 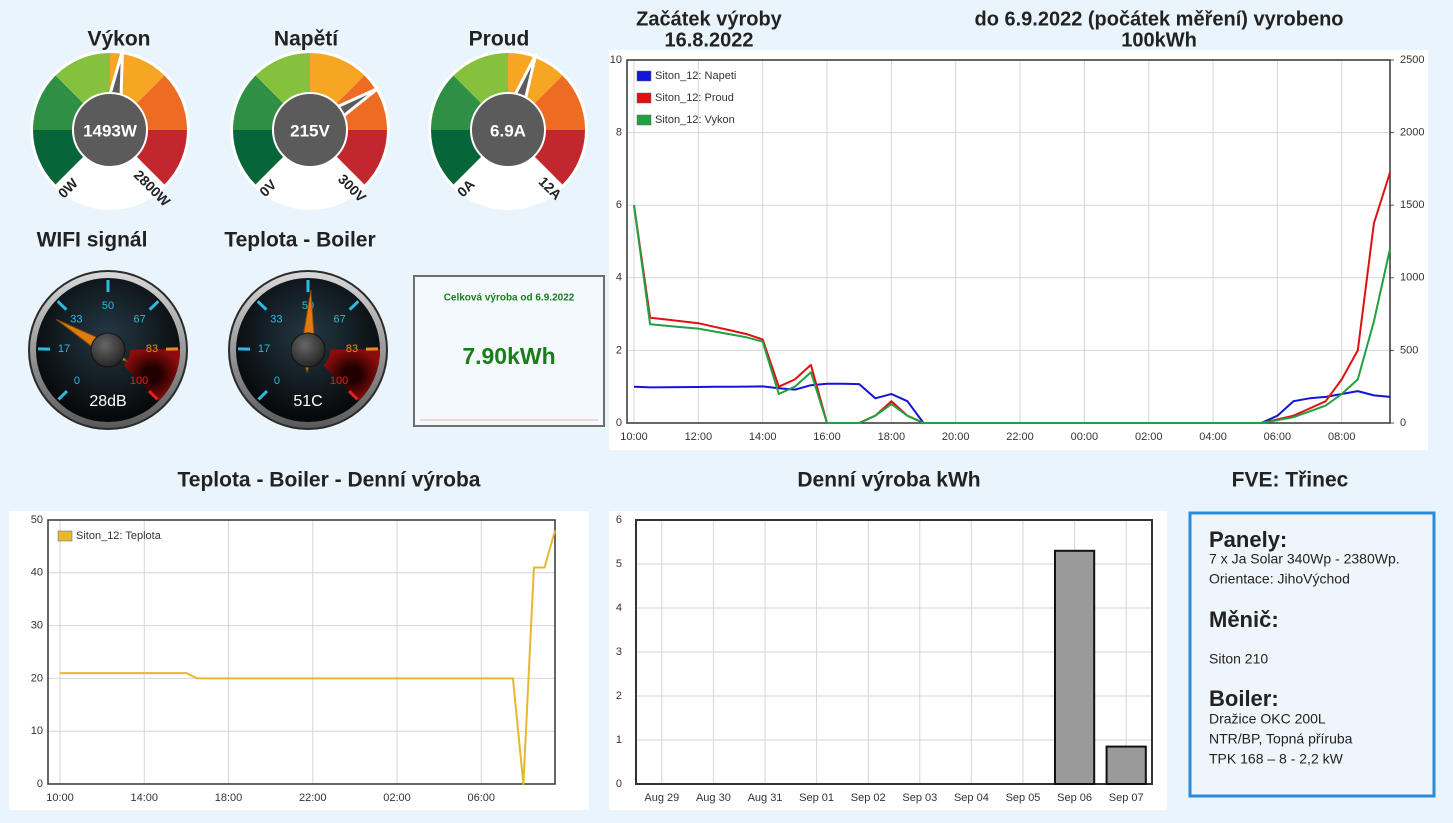 I want to click on y-tick-label: 4, so click(x=619, y=278).